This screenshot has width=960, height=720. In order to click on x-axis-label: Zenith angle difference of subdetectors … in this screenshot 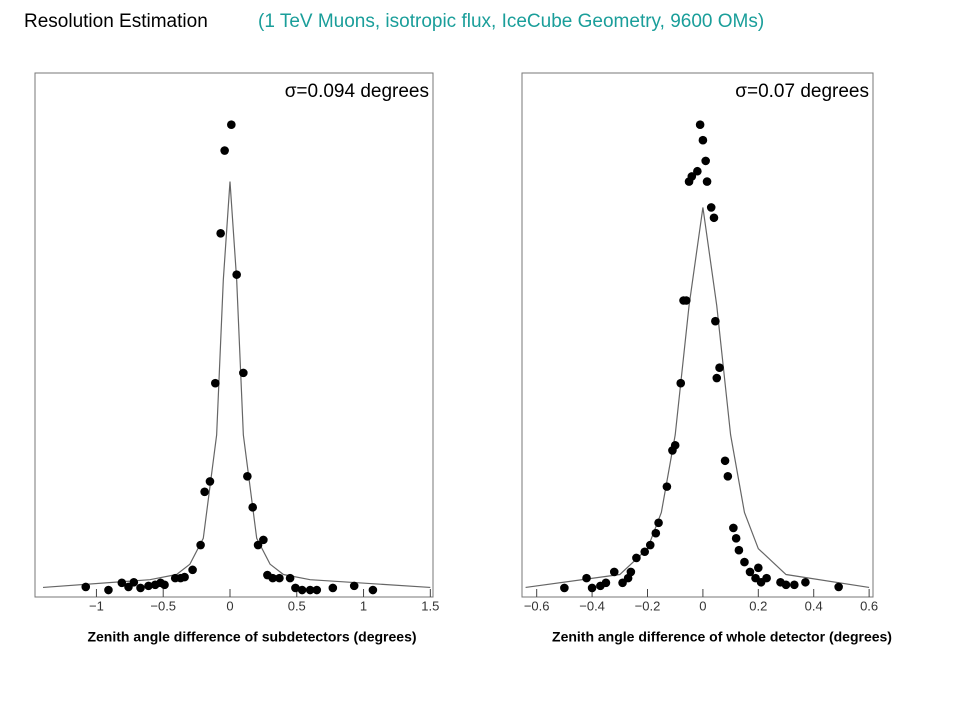, I will do `click(251, 637)`.